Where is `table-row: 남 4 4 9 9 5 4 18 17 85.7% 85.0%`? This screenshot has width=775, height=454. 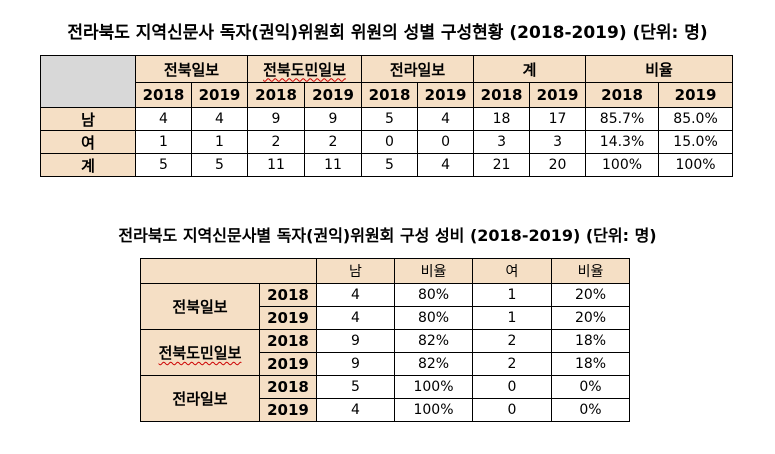
table-row: 남 4 4 9 9 5 4 18 17 85.7% 85.0% is located at coordinates (387, 119).